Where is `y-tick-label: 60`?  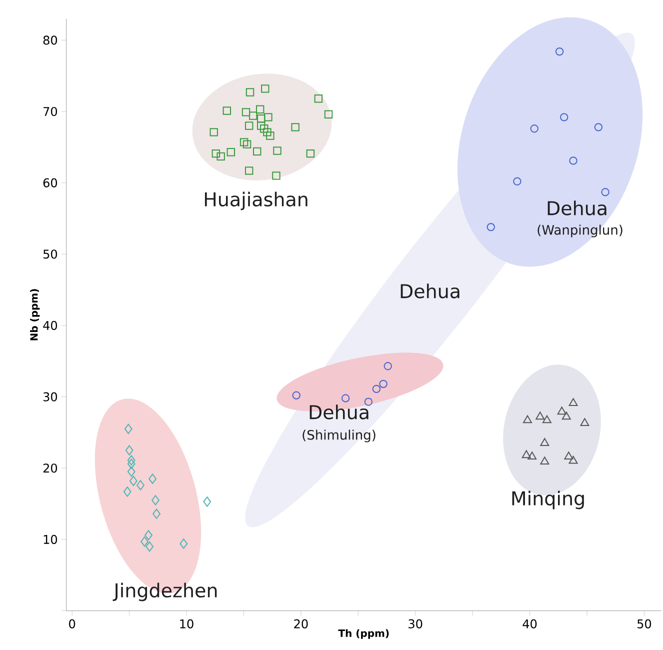
y-tick-label: 60 is located at coordinates (50, 183).